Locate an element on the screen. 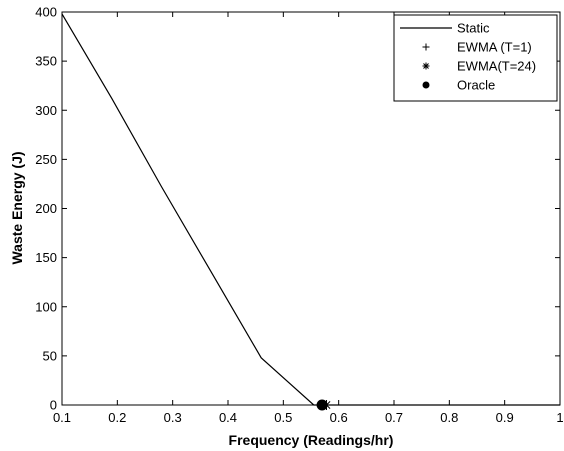 This screenshot has width=564, height=451. y-tick-label: 50 is located at coordinates (50, 355).